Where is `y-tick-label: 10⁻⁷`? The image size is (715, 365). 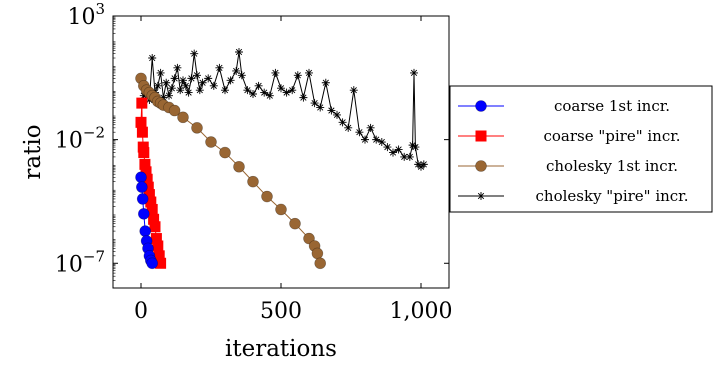
y-tick-label: 10⁻⁷ is located at coordinates (80, 262).